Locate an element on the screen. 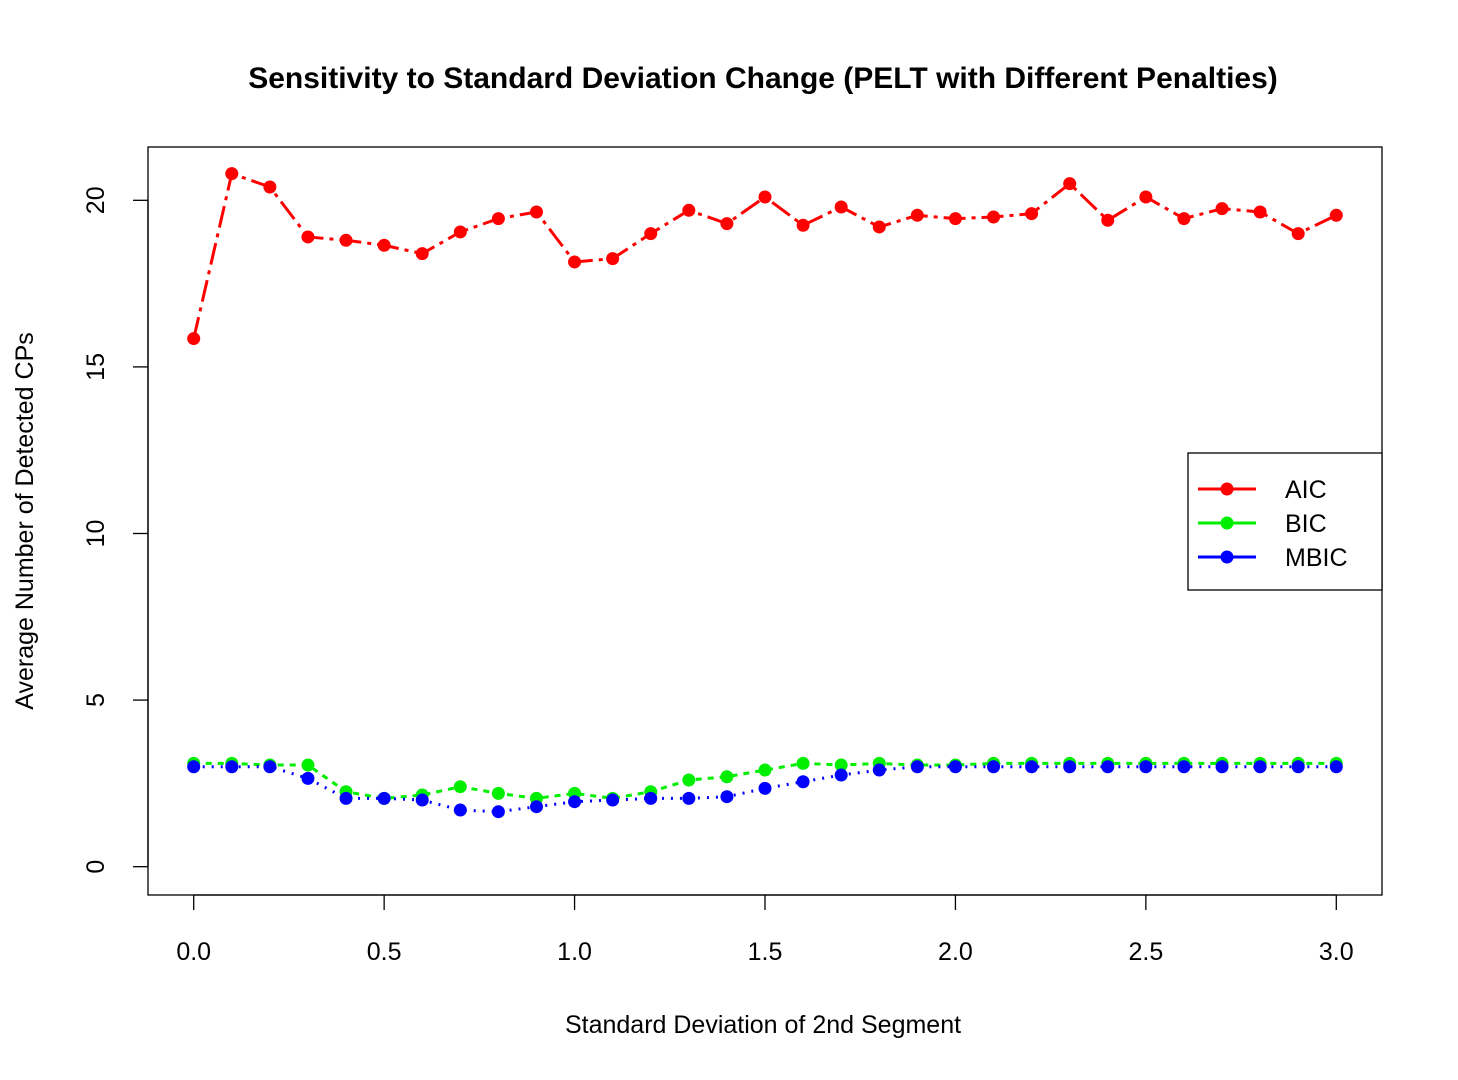 The image size is (1458, 1080). y-axis-label: Average Number of Detected CPs is located at coordinates (25, 521).